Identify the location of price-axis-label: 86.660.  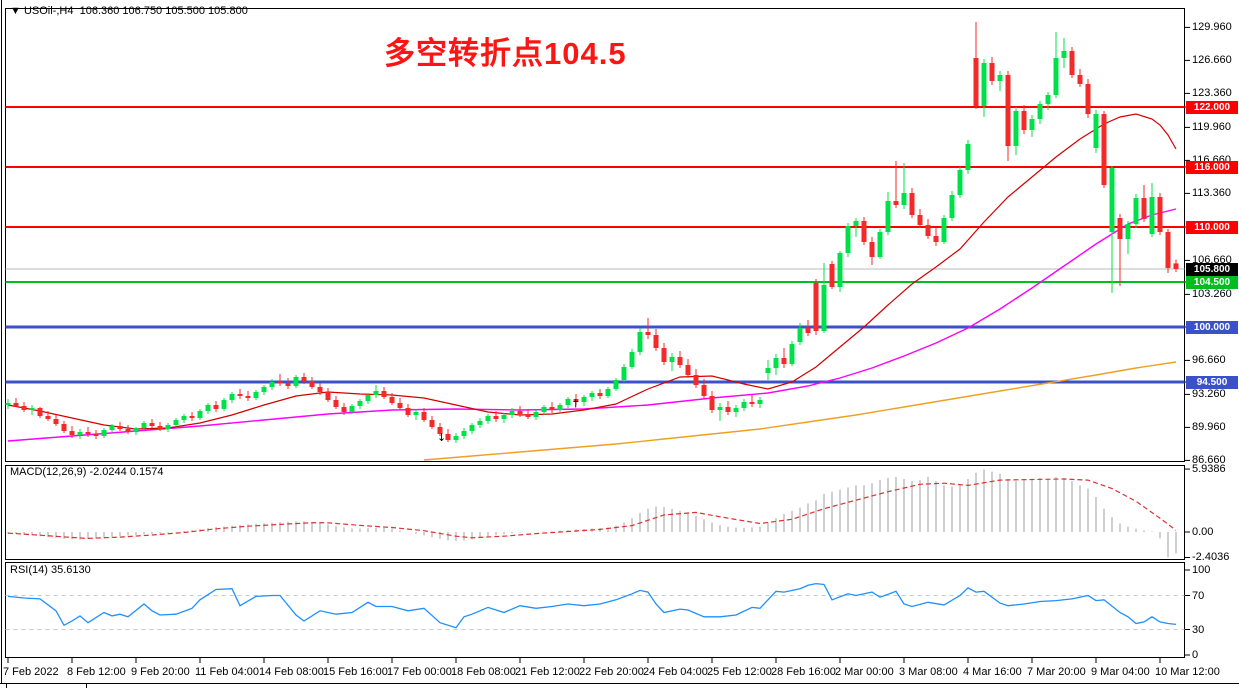
(1209, 460).